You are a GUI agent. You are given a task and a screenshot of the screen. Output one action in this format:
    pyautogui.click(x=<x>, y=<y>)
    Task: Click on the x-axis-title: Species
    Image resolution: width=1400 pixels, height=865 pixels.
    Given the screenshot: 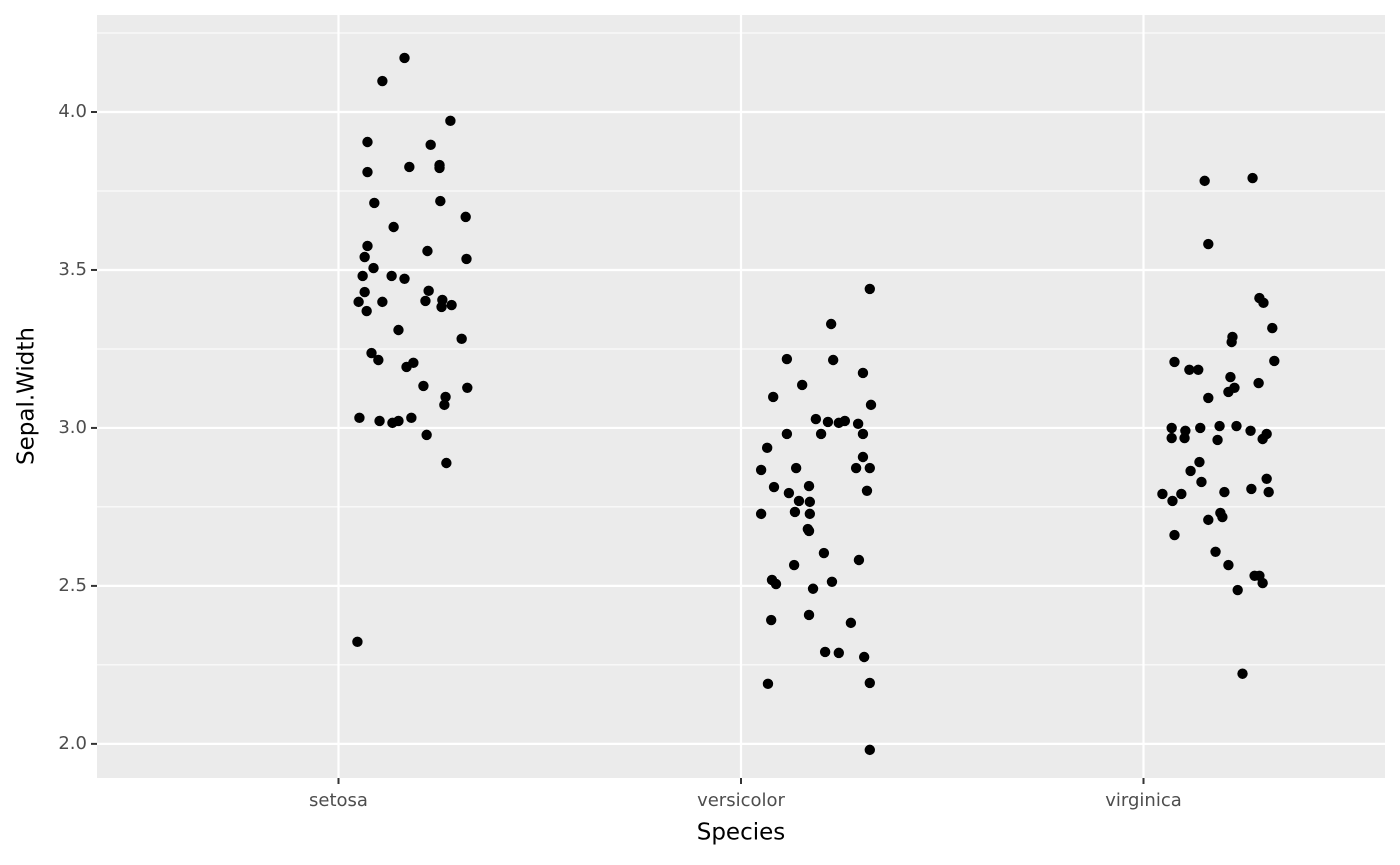 What is the action you would take?
    pyautogui.click(x=741, y=833)
    